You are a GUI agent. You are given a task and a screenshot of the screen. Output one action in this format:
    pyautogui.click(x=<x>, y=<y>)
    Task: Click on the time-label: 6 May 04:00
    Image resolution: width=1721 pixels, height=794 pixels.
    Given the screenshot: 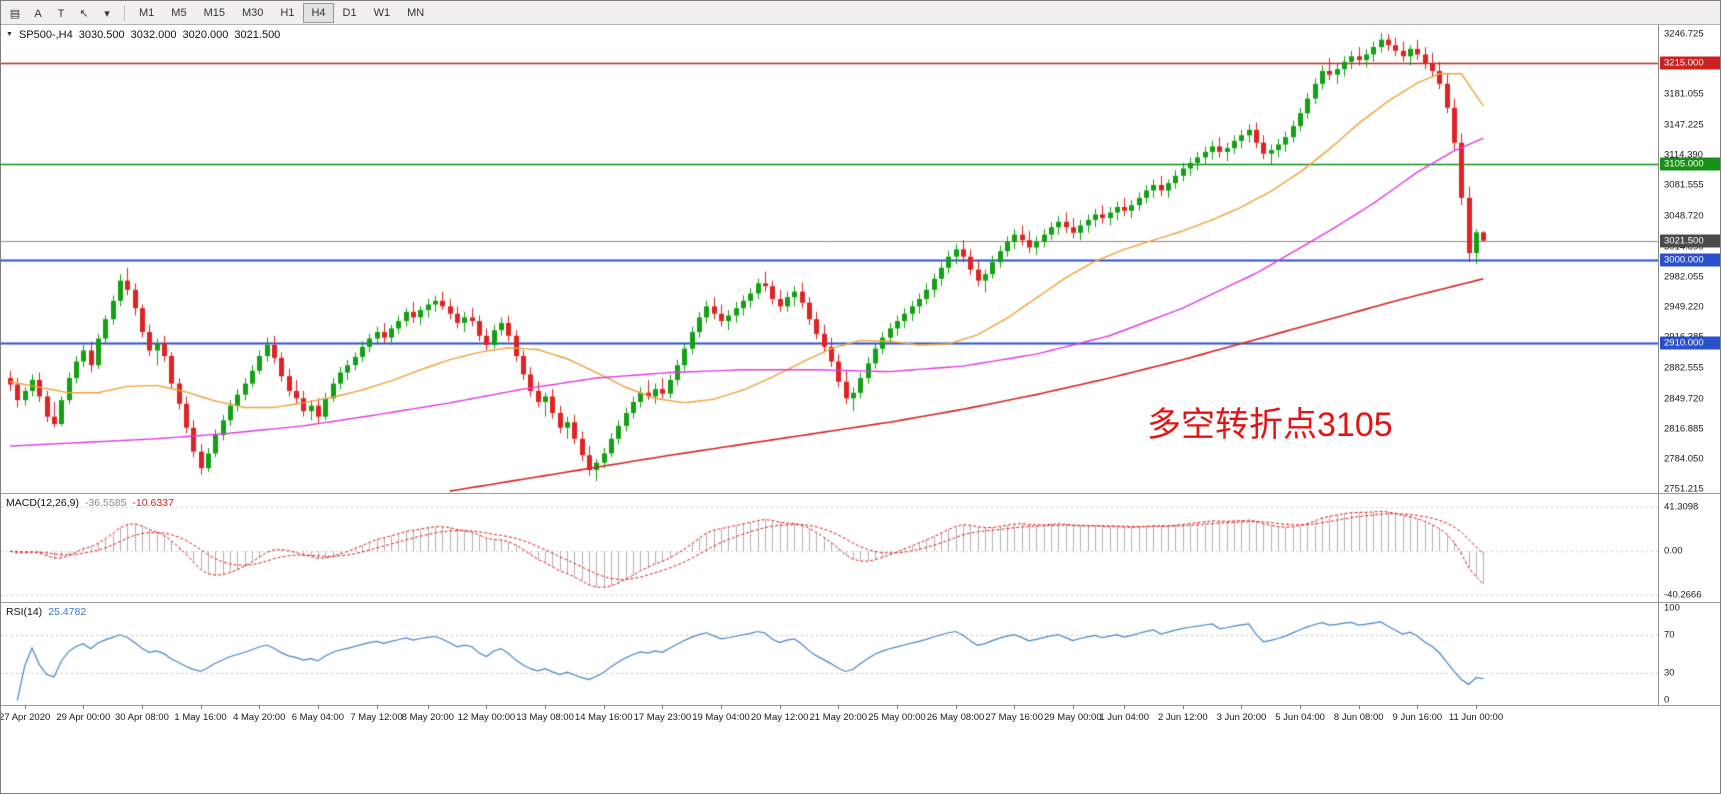 What is the action you would take?
    pyautogui.click(x=318, y=717)
    